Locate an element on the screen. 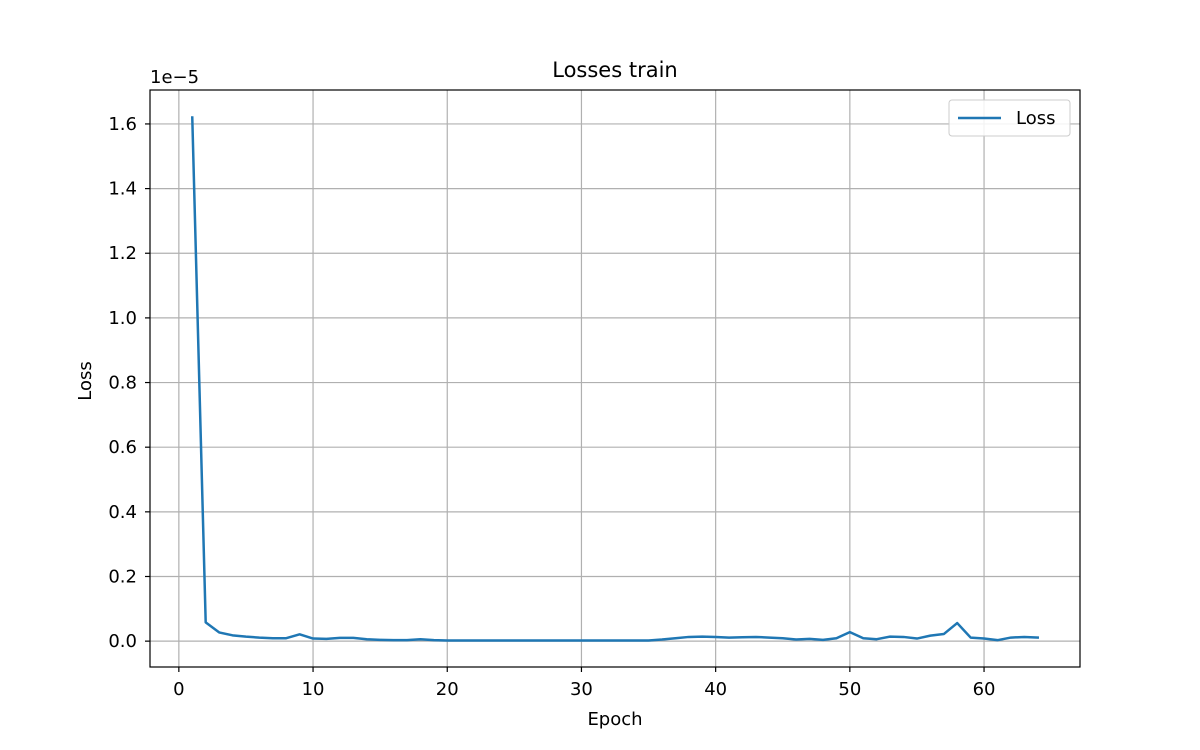 This screenshot has width=1200, height=750. x-axis-ticks: 0 10 20 30 40 50 60 is located at coordinates (584, 683).